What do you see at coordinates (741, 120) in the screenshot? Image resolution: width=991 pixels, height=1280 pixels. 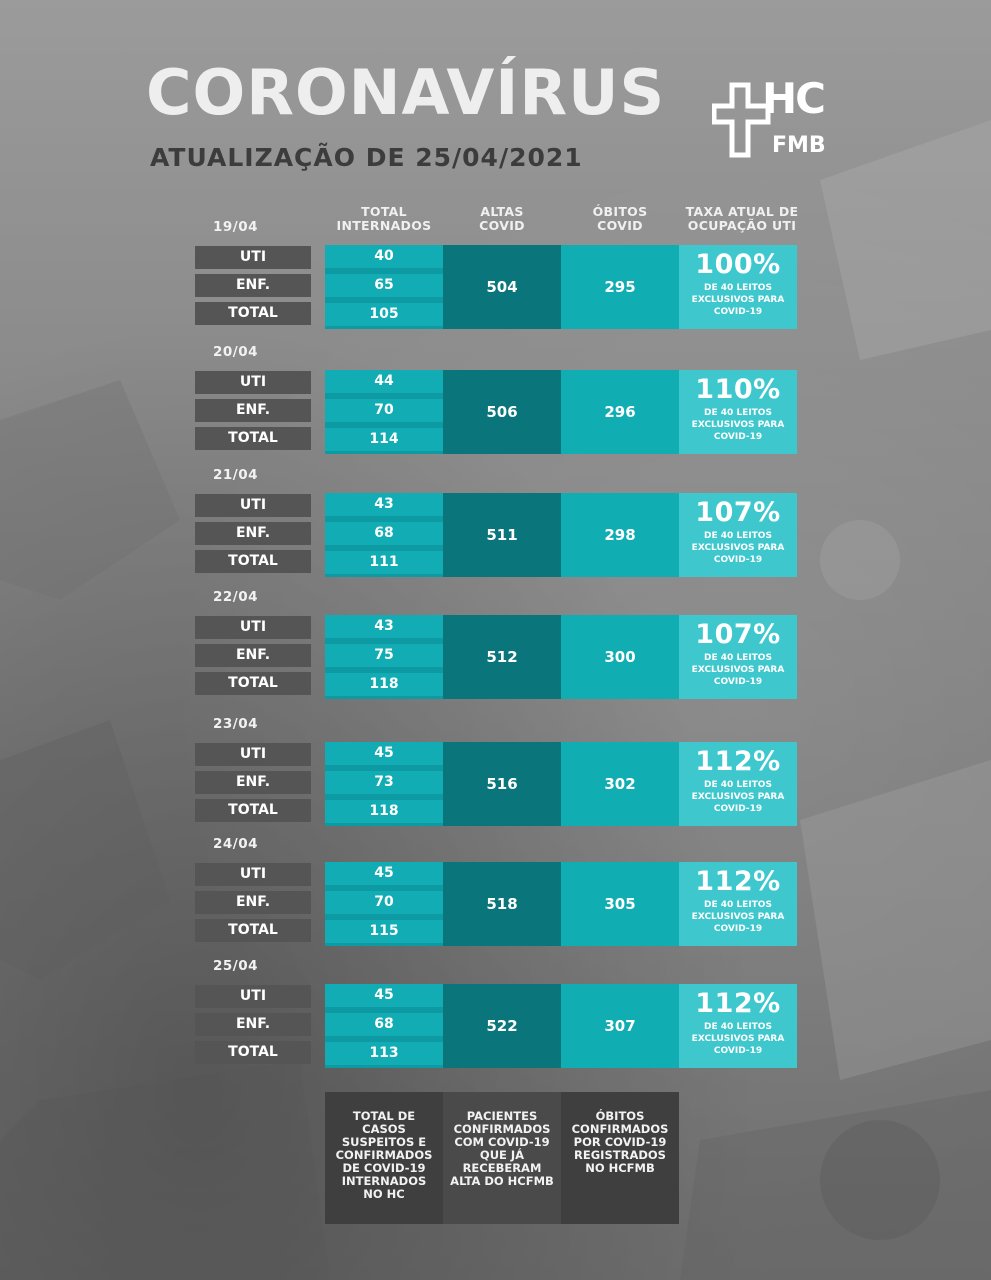 I see `cross-icon` at bounding box center [741, 120].